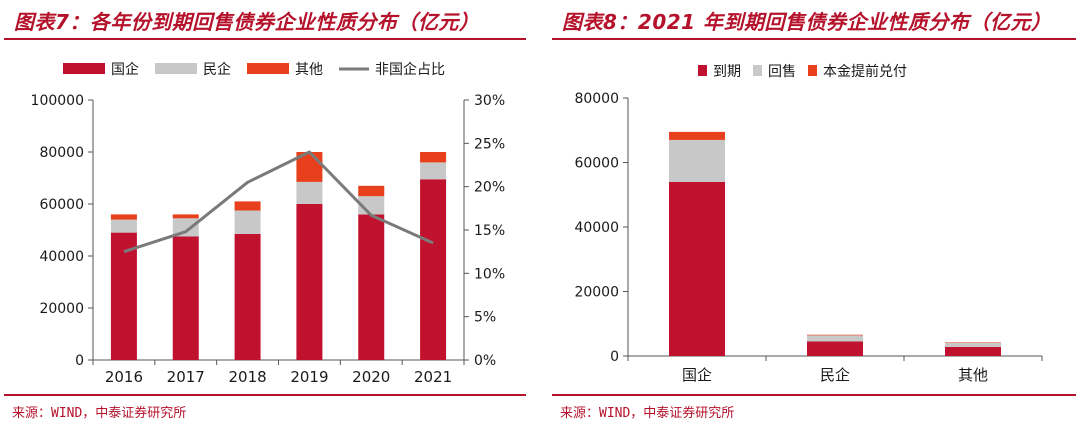 This screenshot has height=426, width=1080. What do you see at coordinates (489, 101) in the screenshot?
I see `y2-tick-label: 30%` at bounding box center [489, 101].